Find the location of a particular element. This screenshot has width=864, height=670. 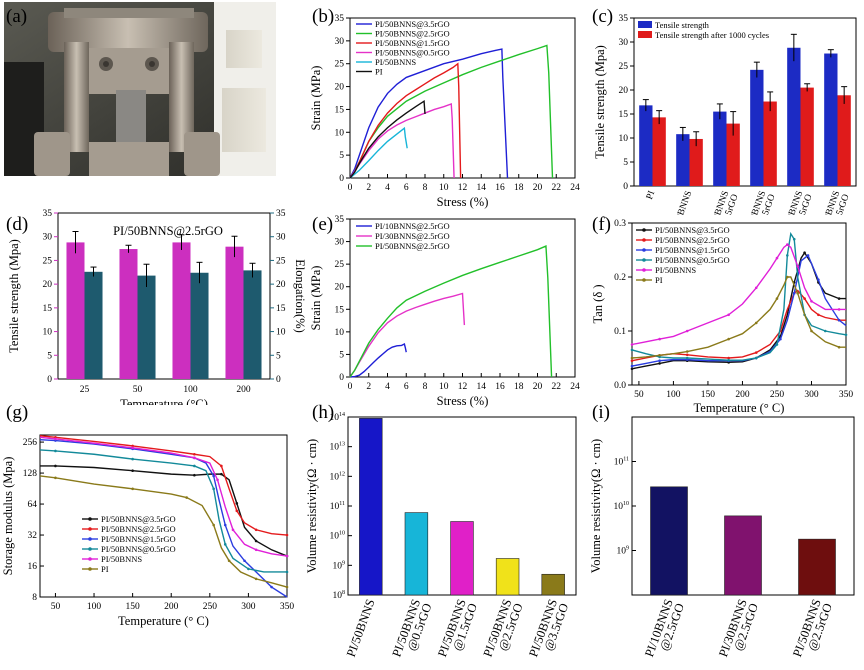

chart-e-xtick-label: 16 is located at coordinates (500, 387).